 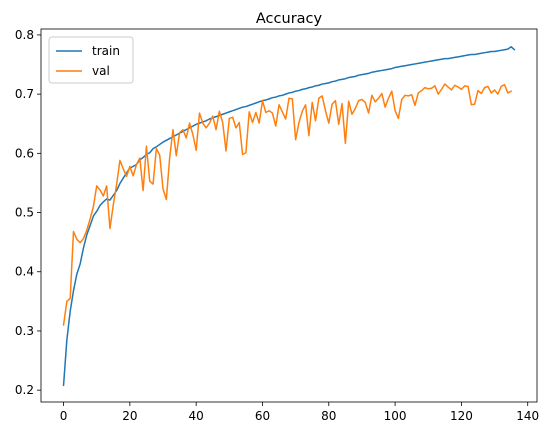 I want to click on y-tick-label: 0.4, so click(x=24, y=272).